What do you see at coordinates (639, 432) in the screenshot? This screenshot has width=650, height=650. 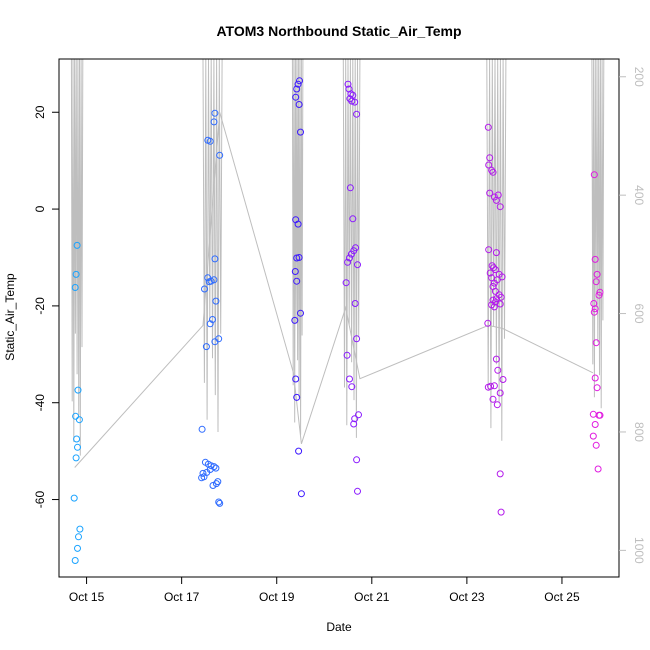 I see `y2-tick-label: 800` at bounding box center [639, 432].